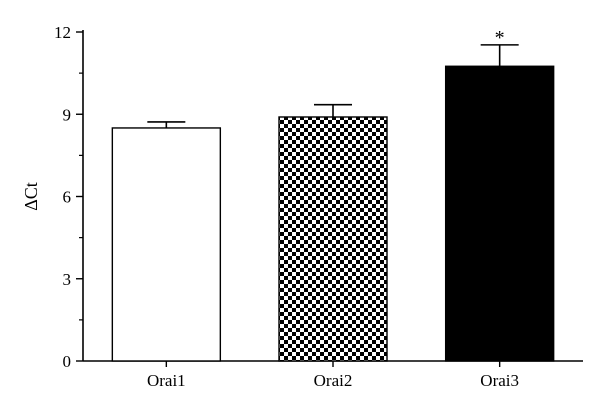 The width and height of the screenshot is (600, 412). Describe the element at coordinates (166, 244) in the screenshot. I see `bar-orai1` at that location.